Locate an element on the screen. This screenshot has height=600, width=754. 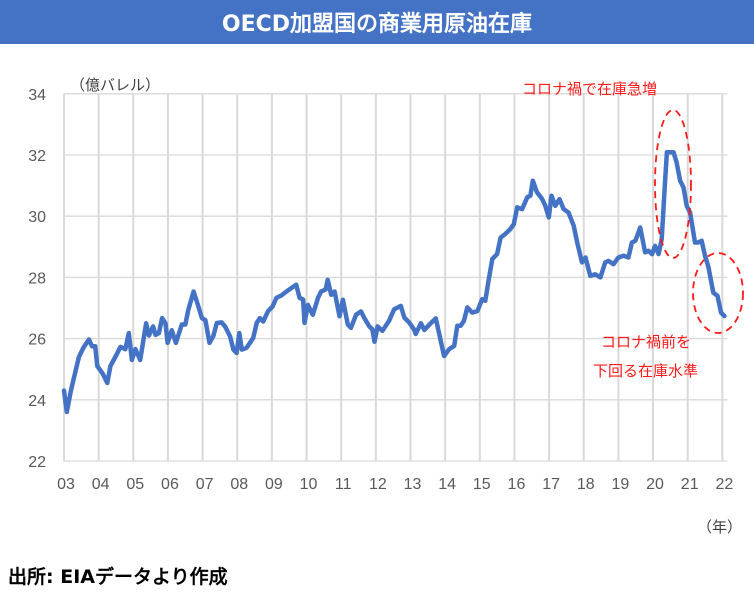
y-tick-label: 24 is located at coordinates (37, 401).